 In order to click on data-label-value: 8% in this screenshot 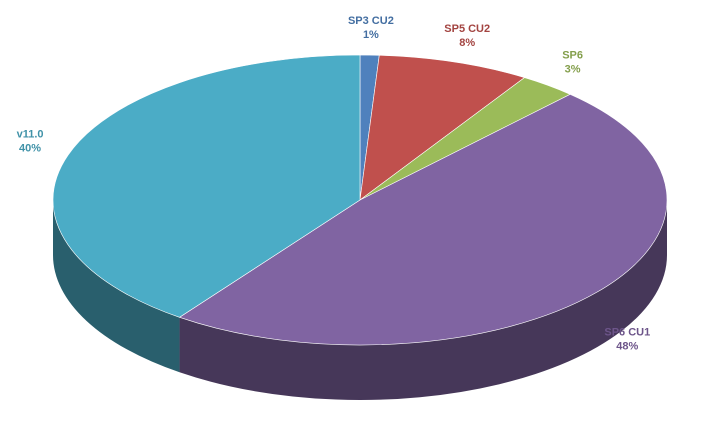, I will do `click(467, 43)`.